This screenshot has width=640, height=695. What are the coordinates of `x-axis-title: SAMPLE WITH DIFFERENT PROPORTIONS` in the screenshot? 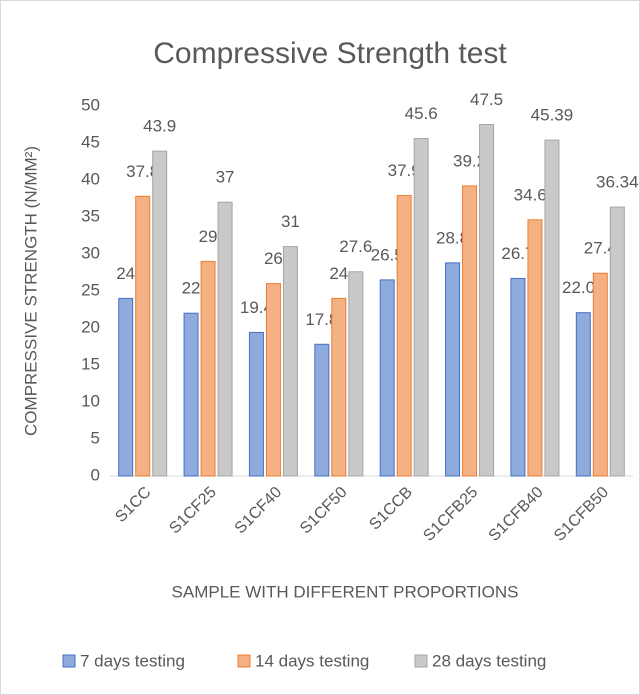 It's located at (345, 591).